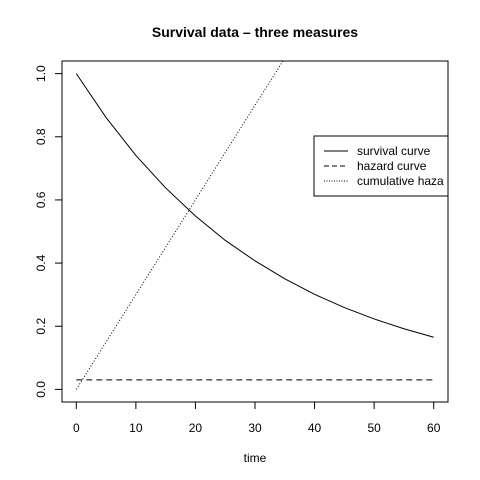 The height and width of the screenshot is (480, 480). Describe the element at coordinates (48, 231) in the screenshot. I see `y-axis: 0.0 0.2 0.4 0.6 0.8 1.0` at that location.